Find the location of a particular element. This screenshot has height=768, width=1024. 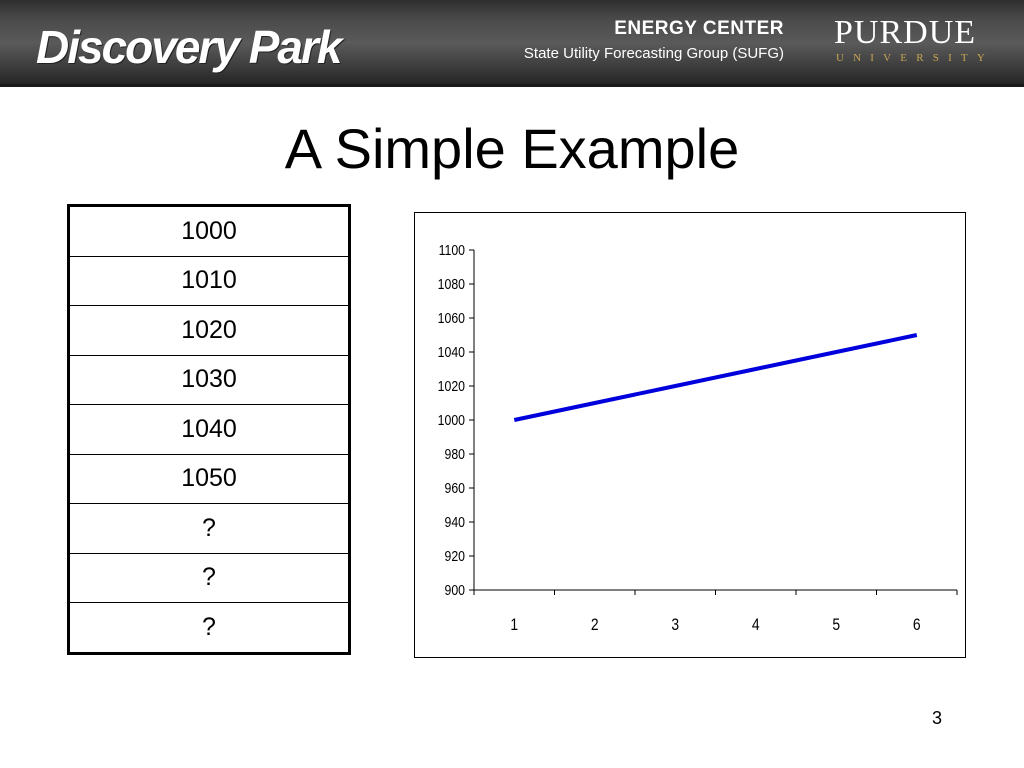

table-cell: 1050 is located at coordinates (209, 478).